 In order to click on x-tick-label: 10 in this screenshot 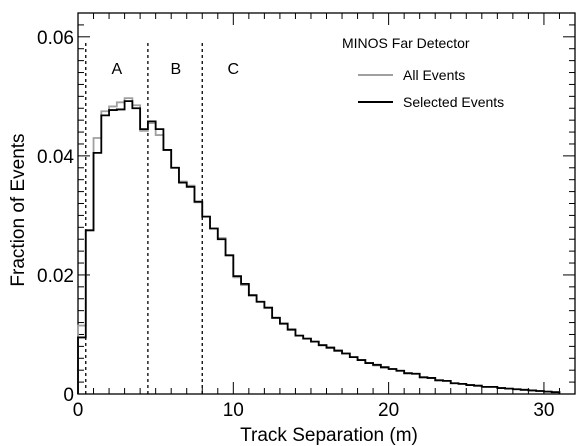, I will do `click(233, 410)`.